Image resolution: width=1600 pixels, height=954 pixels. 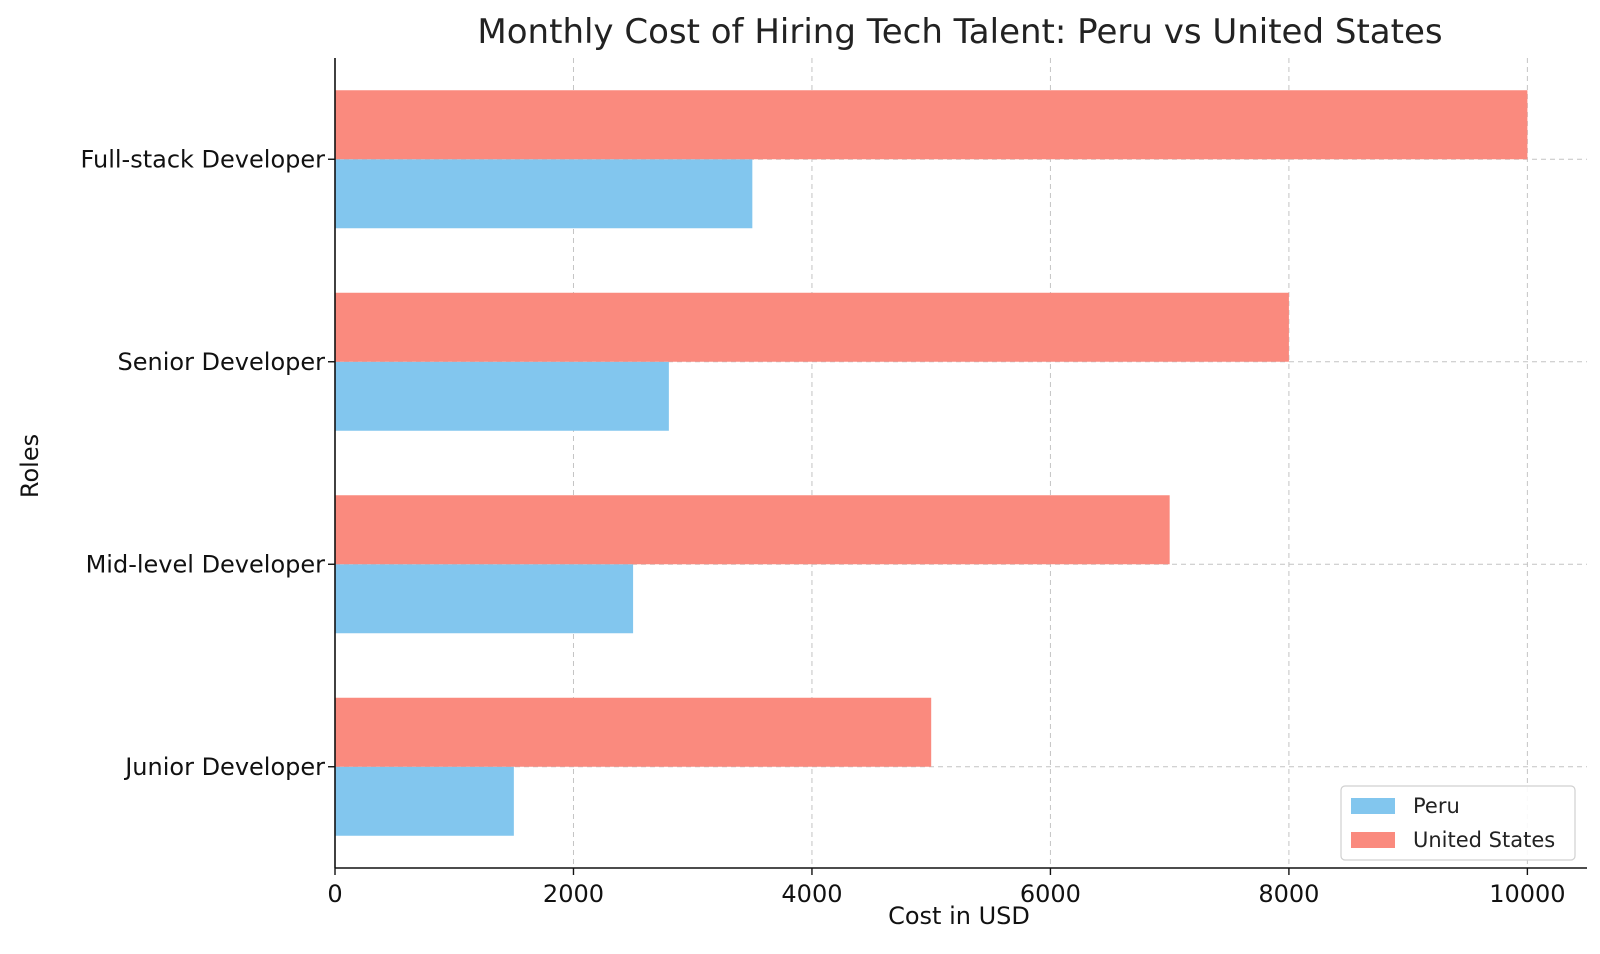 I want to click on x-tick-label: 0, so click(x=334, y=894).